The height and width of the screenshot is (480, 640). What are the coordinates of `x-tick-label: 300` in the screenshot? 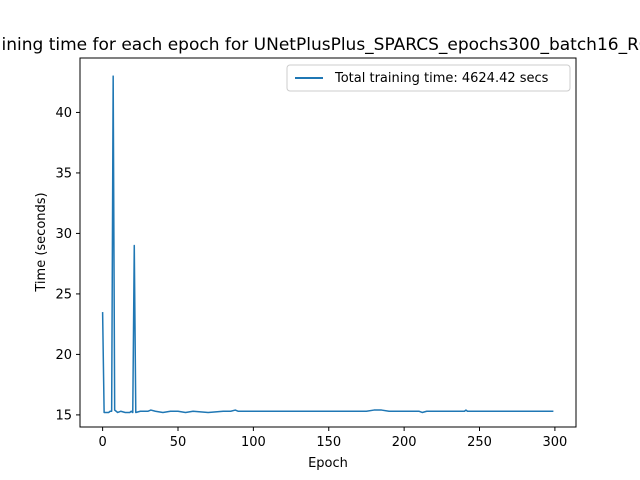 It's located at (554, 442).